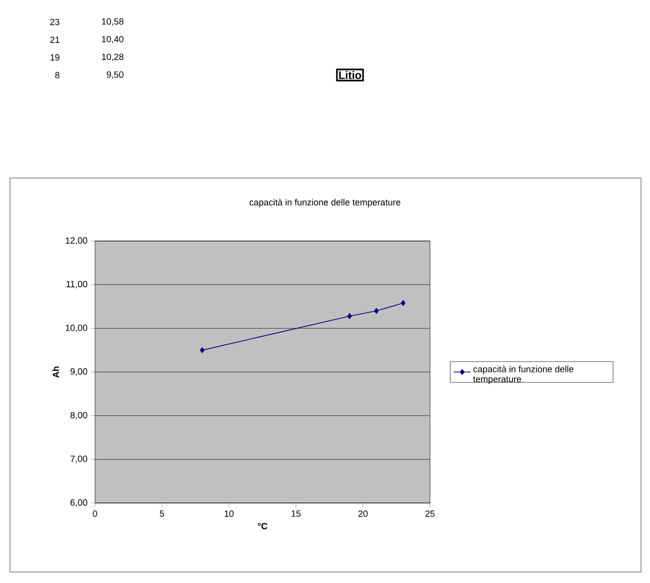 This screenshot has height=583, width=650. What do you see at coordinates (77, 328) in the screenshot?
I see `y-tick-label: 10,00` at bounding box center [77, 328].